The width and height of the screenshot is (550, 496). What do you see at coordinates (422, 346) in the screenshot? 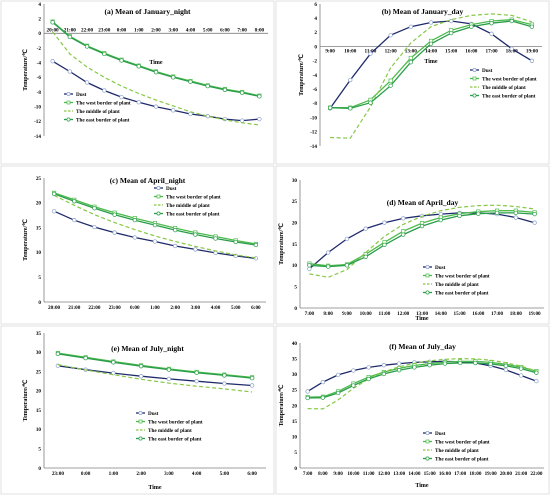
I see `chart-title: (f) Mean of July_day` at bounding box center [422, 346].